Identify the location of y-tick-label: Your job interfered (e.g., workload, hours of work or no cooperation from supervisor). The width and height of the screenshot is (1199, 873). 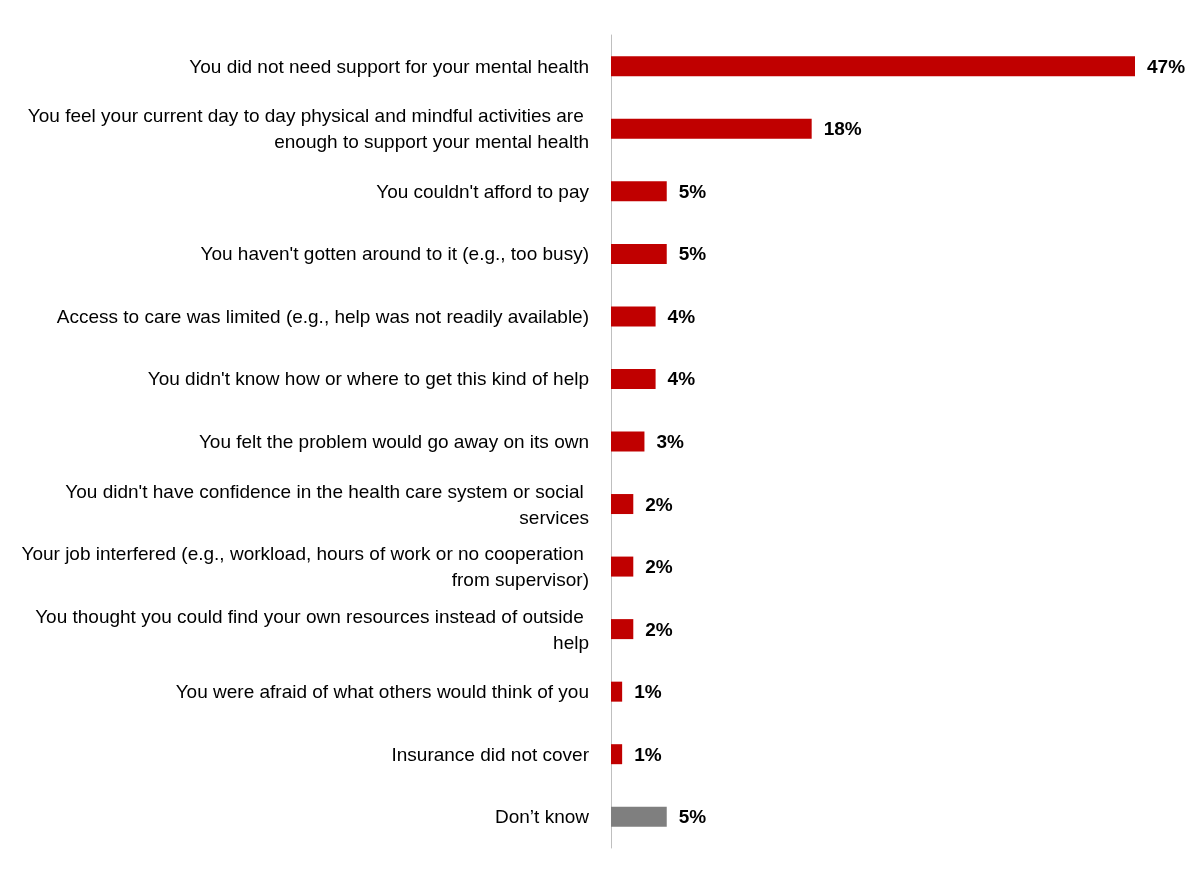
(305, 567).